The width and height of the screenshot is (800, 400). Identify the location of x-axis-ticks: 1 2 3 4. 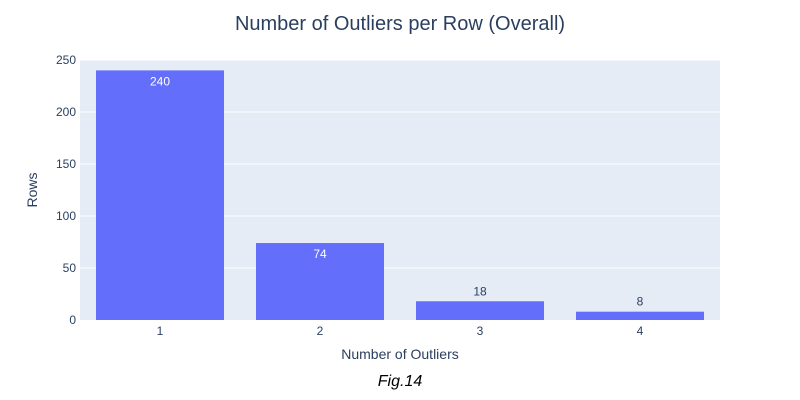
(400, 331).